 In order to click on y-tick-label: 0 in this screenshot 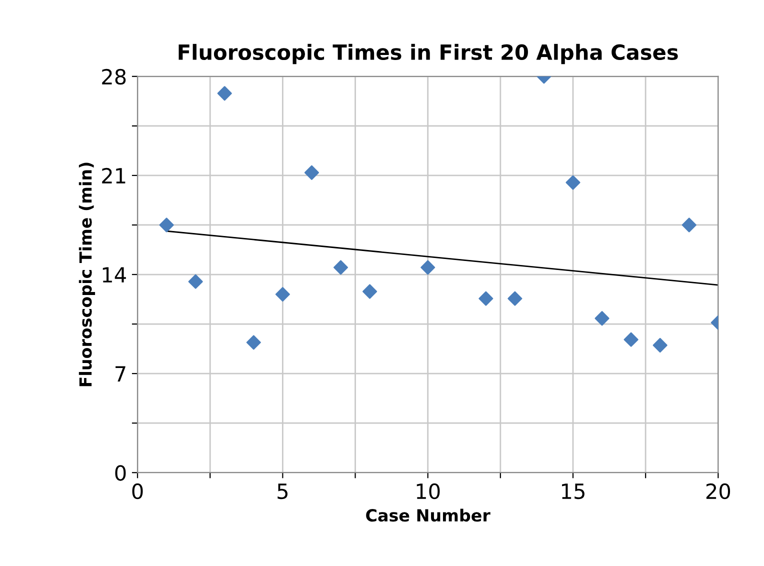, I will do `click(120, 473)`.